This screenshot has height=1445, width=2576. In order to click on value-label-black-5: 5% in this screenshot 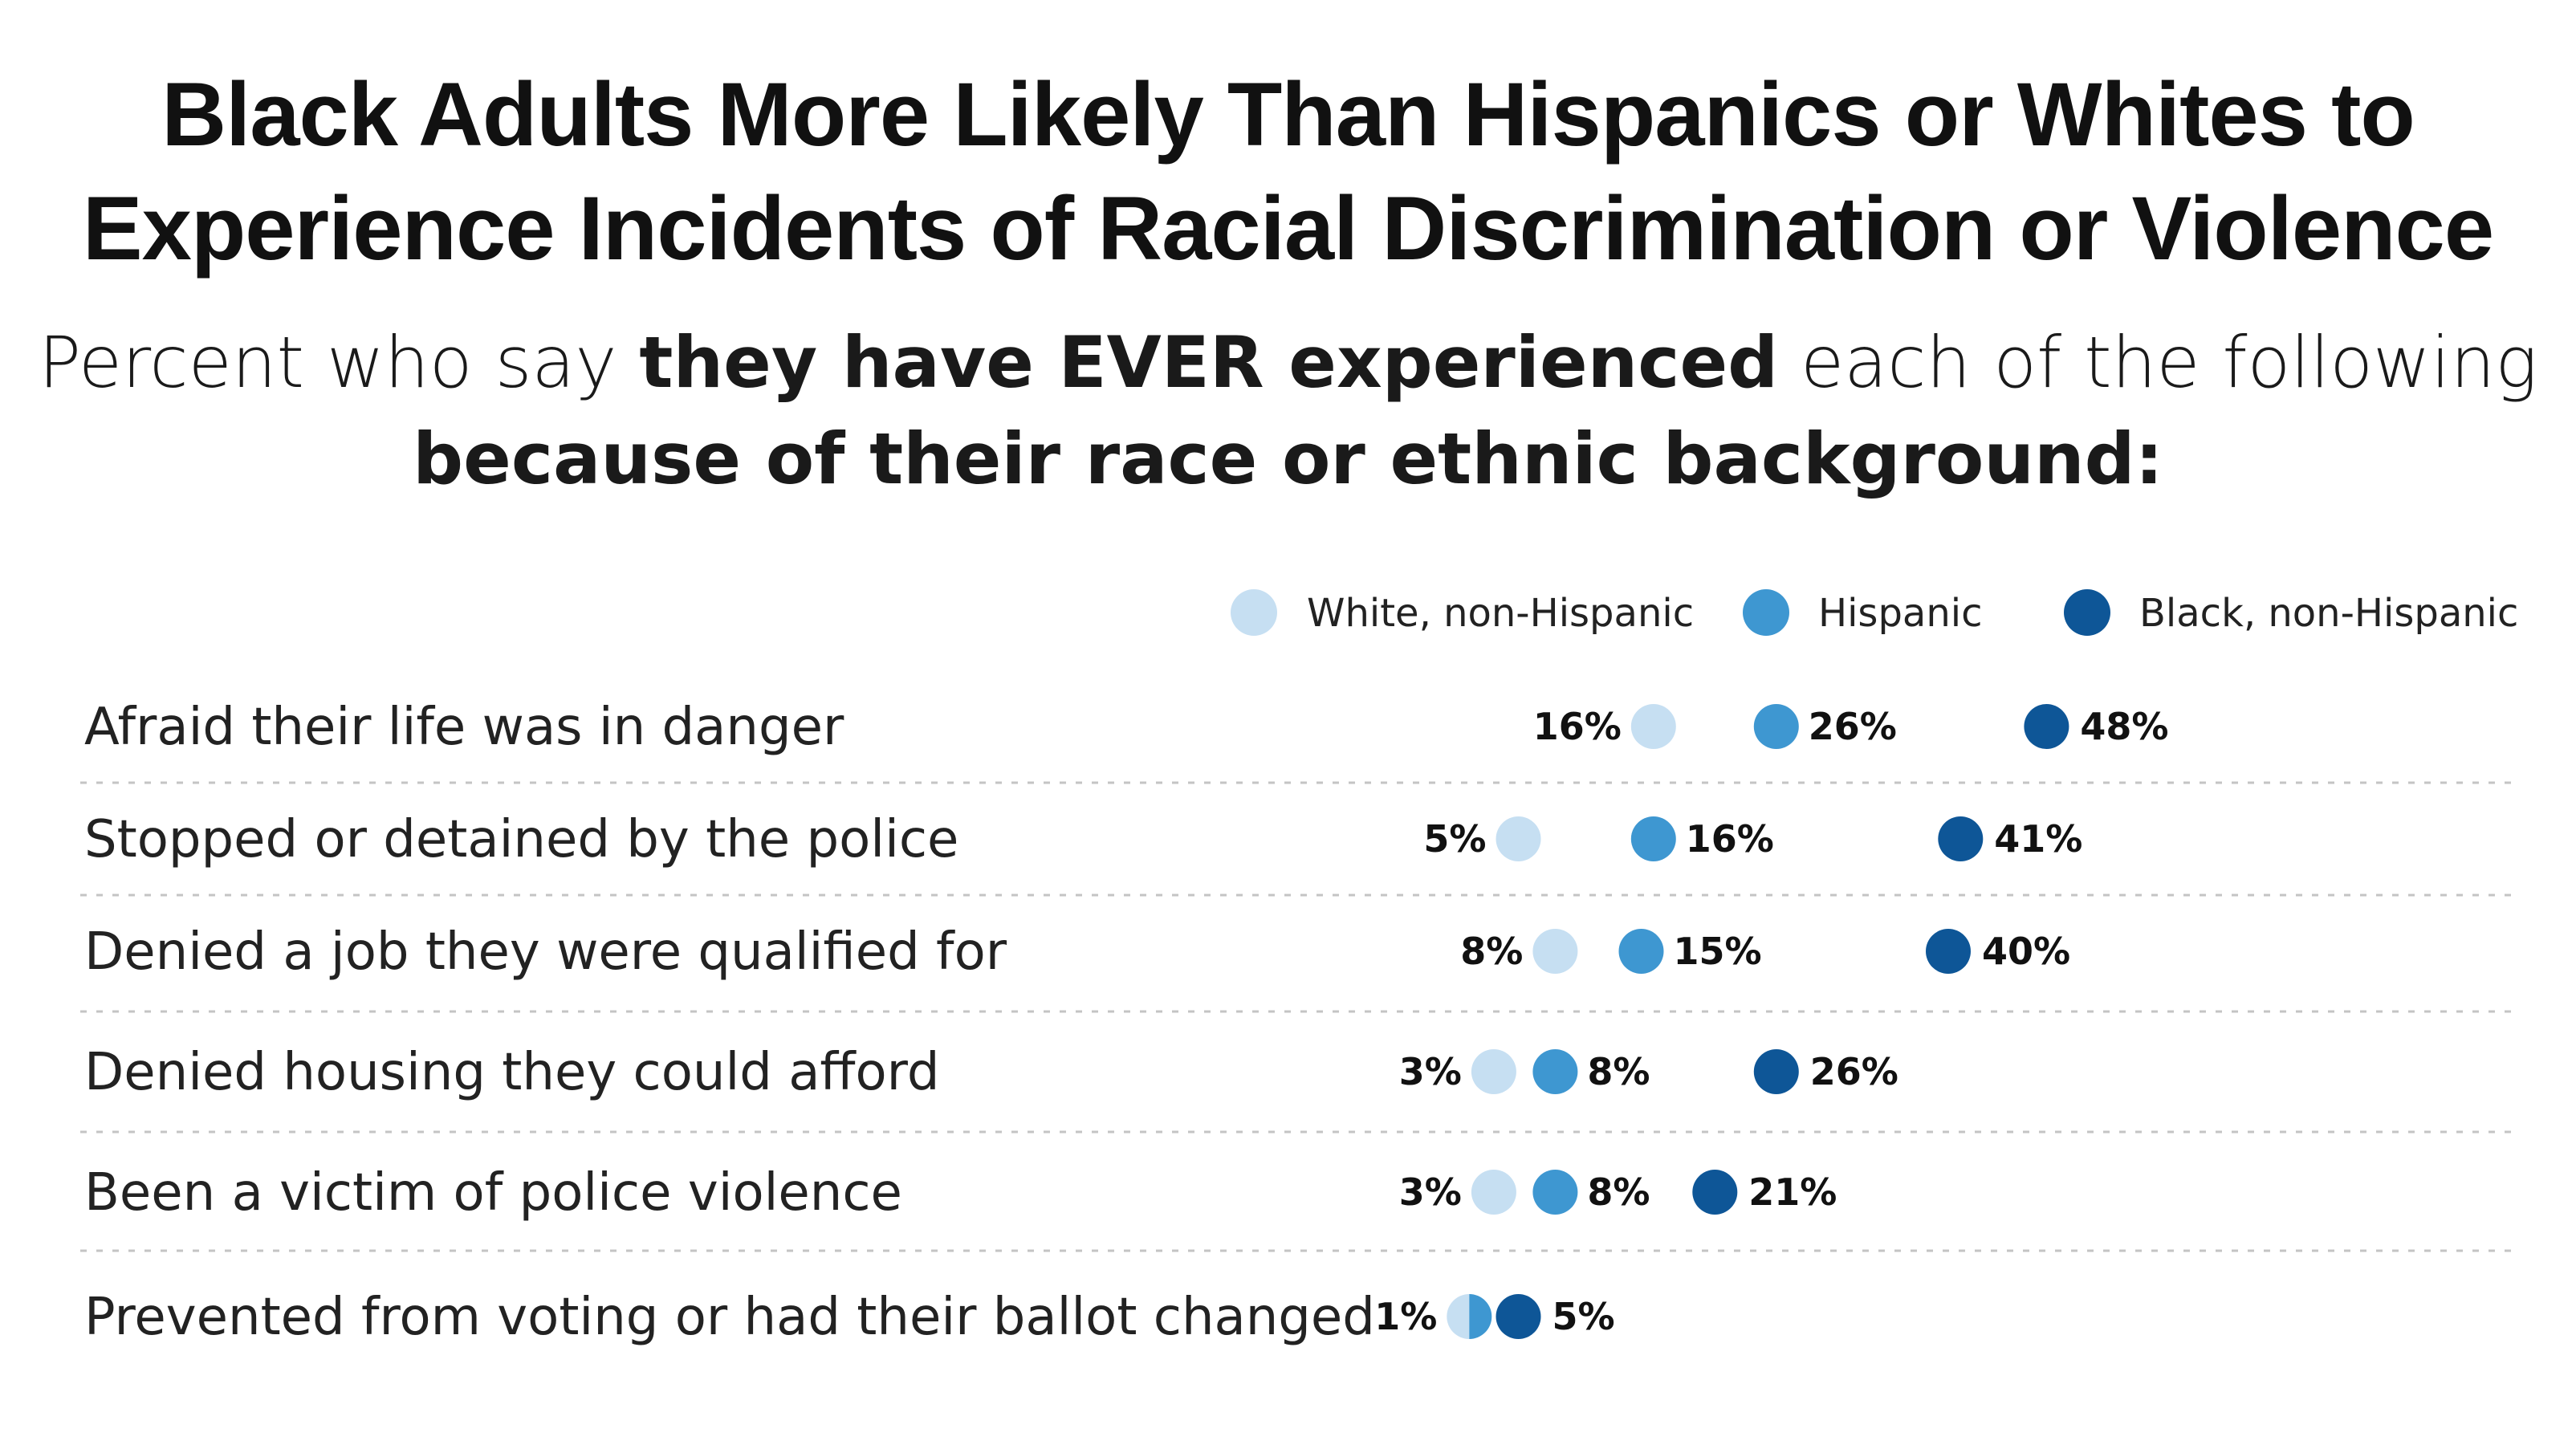, I will do `click(1584, 1316)`.